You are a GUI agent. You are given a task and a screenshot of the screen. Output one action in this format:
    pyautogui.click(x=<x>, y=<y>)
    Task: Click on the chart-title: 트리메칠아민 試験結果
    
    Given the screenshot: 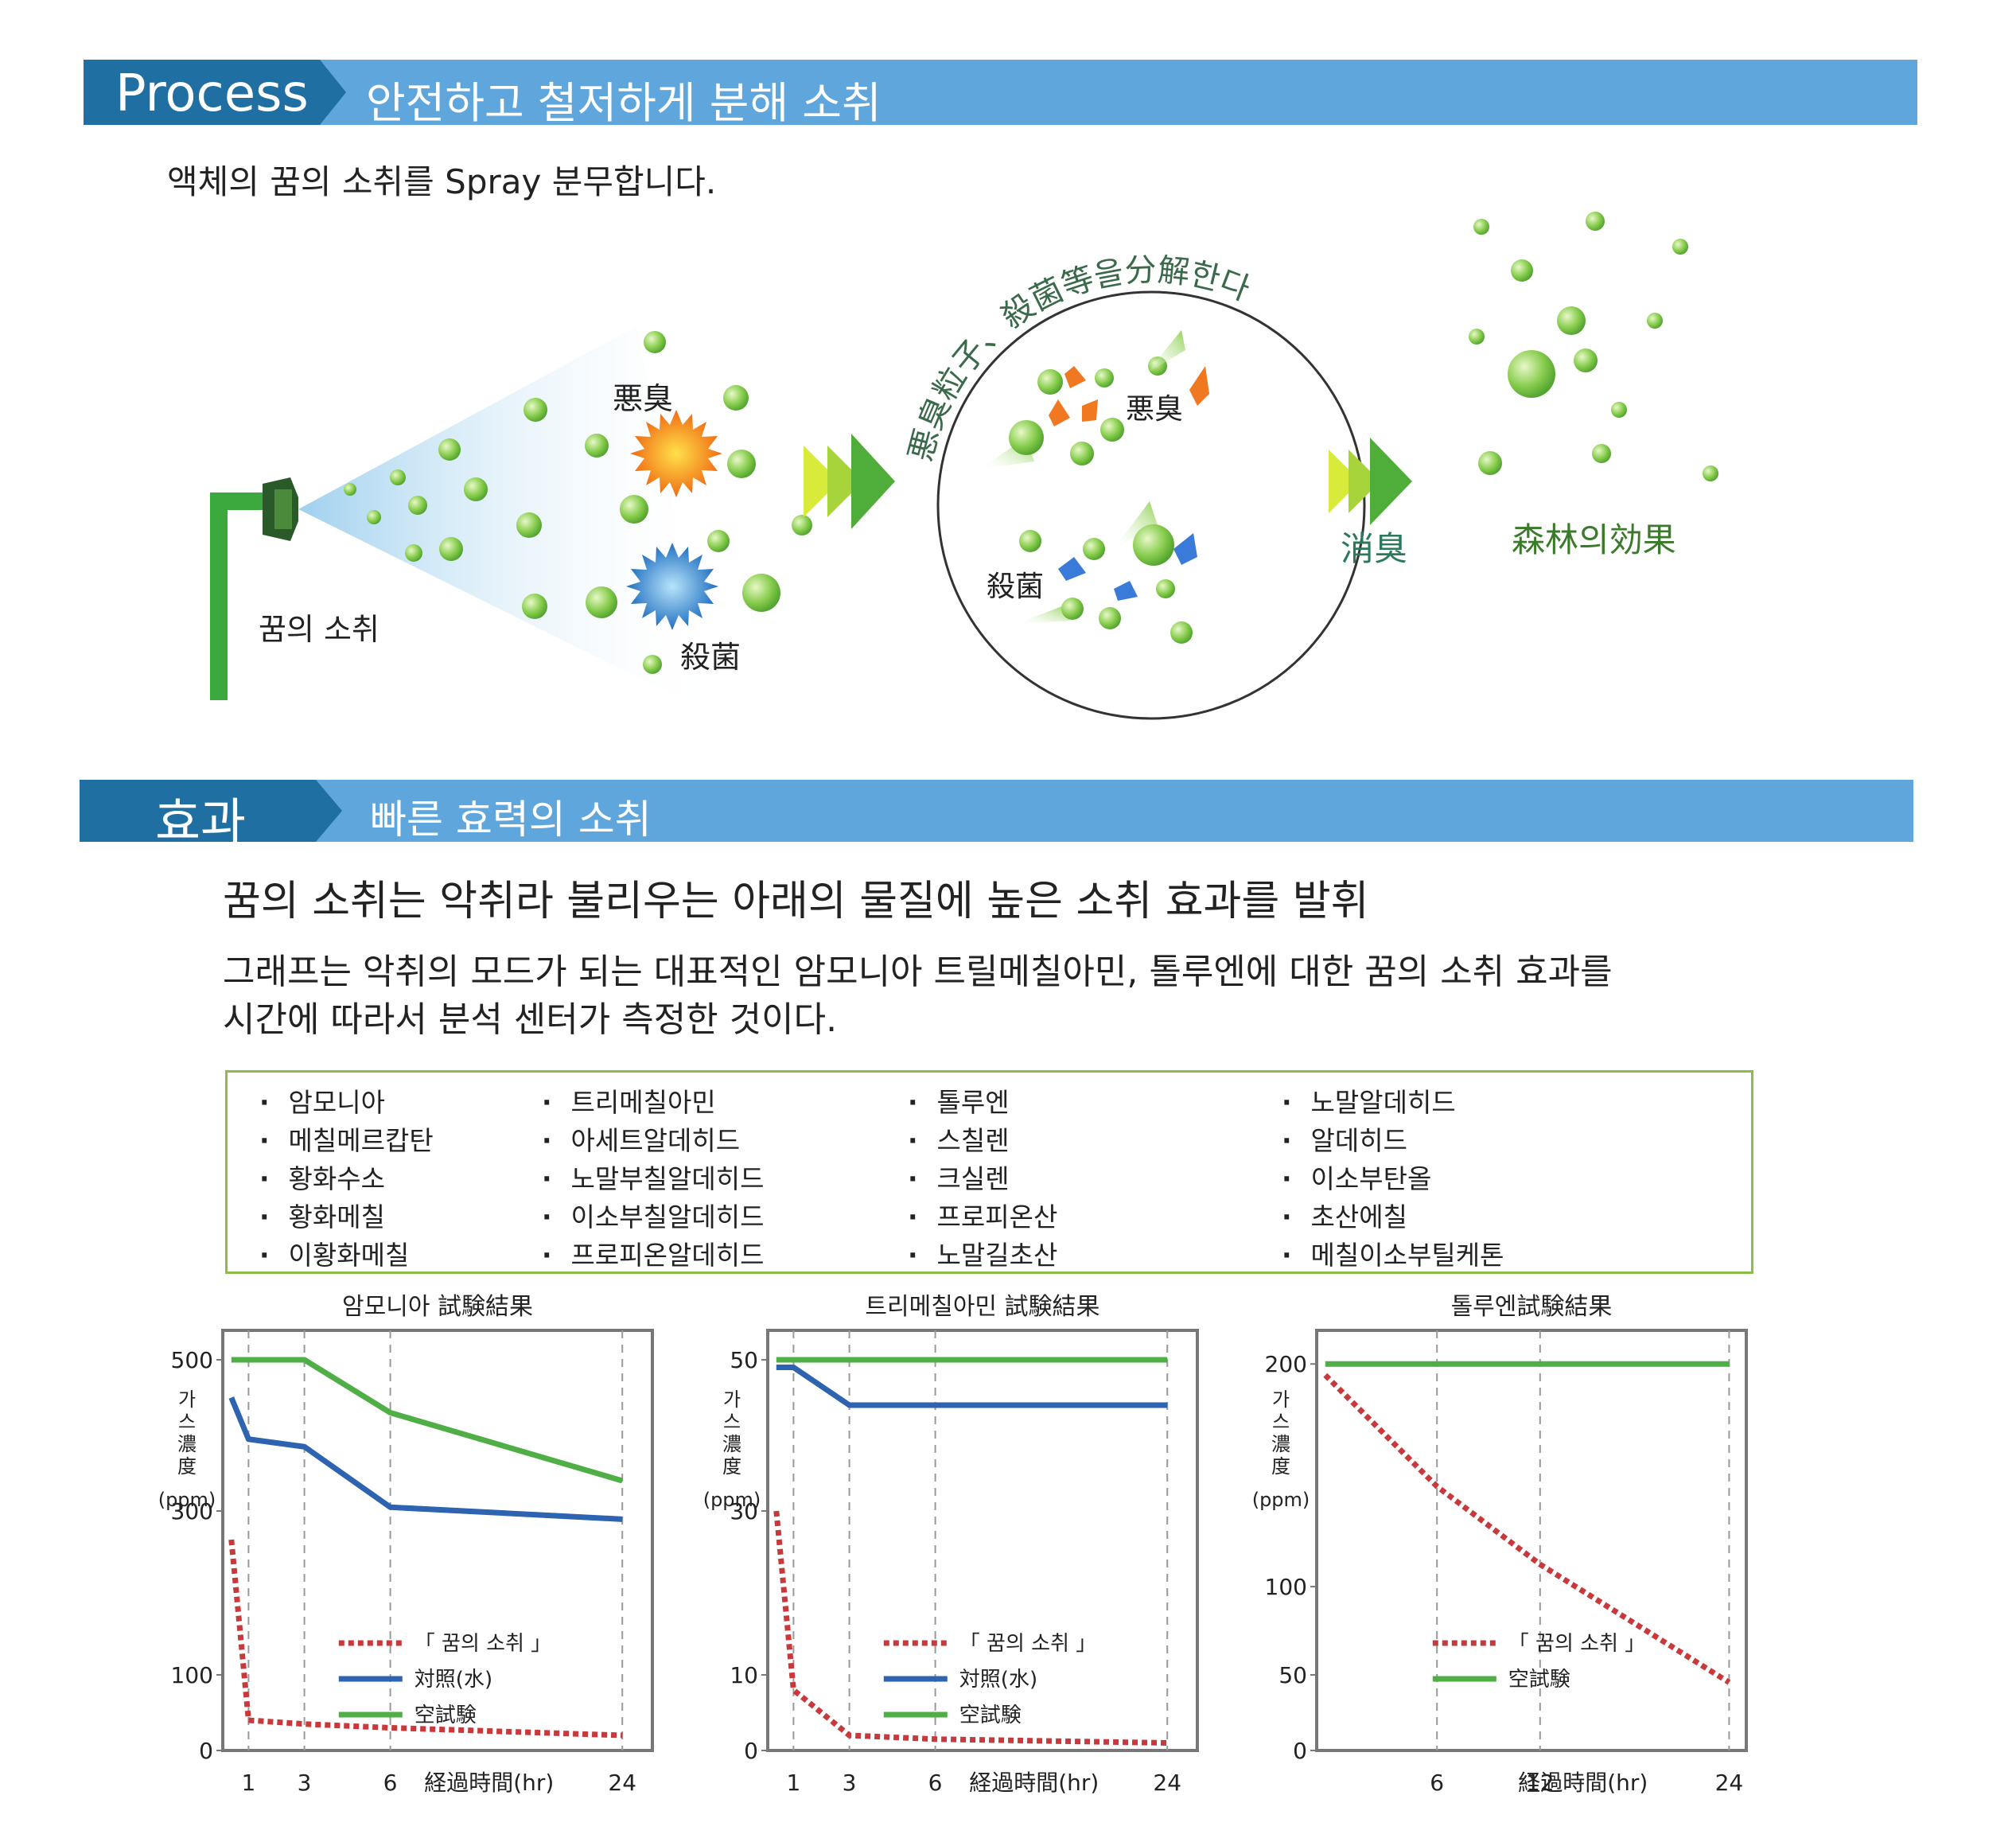 What is the action you would take?
    pyautogui.click(x=982, y=1307)
    